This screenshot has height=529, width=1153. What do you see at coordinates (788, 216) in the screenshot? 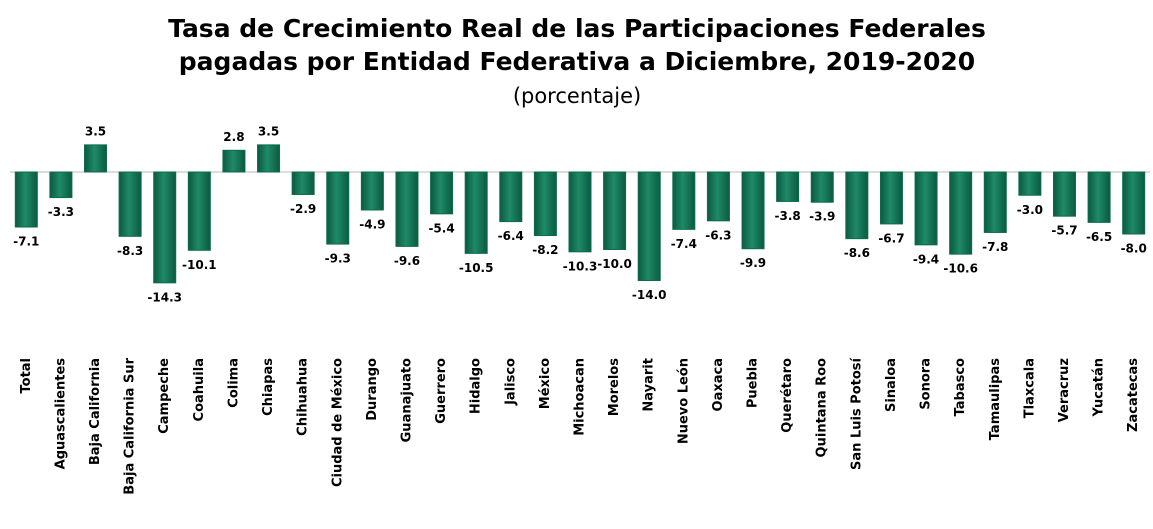
I see `data-label: -3.8` at bounding box center [788, 216].